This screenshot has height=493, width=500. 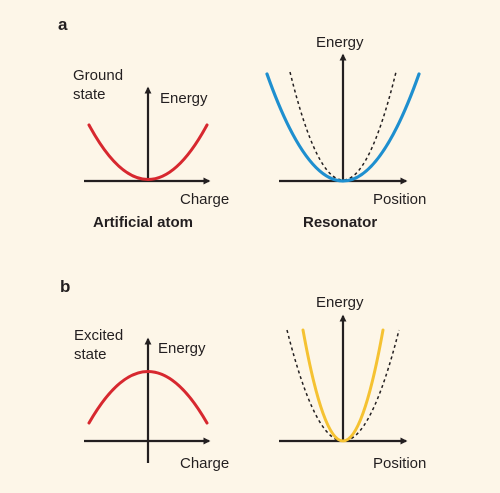 I want to click on panel-a-label: a, so click(x=63, y=24).